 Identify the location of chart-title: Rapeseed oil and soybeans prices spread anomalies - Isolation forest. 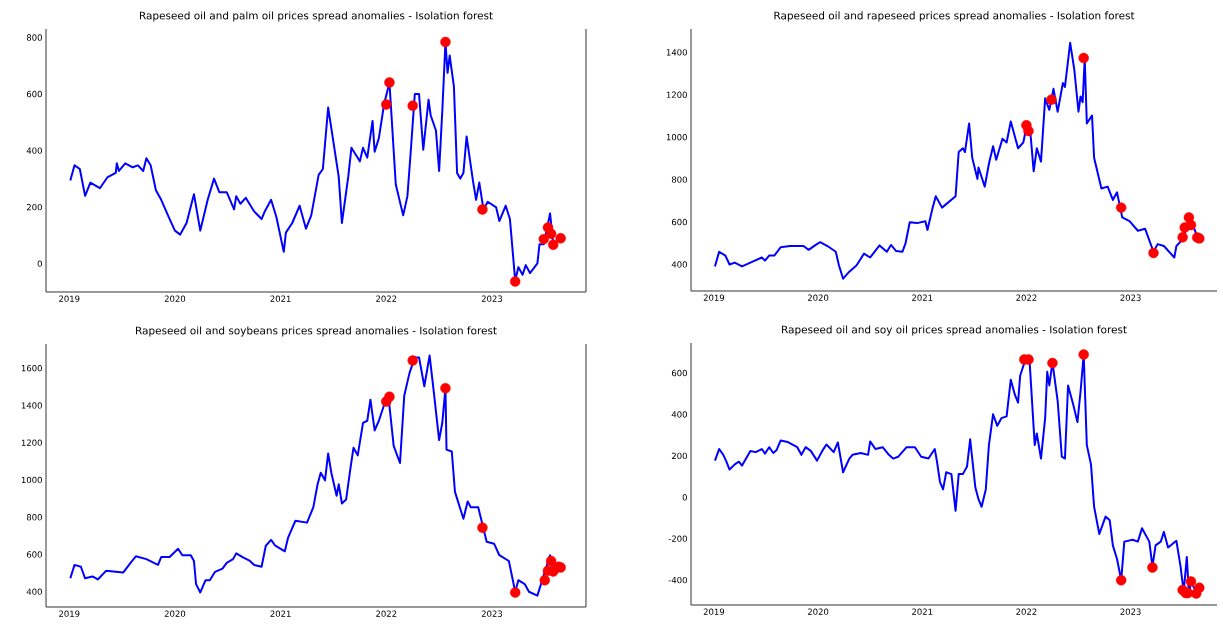
(316, 331).